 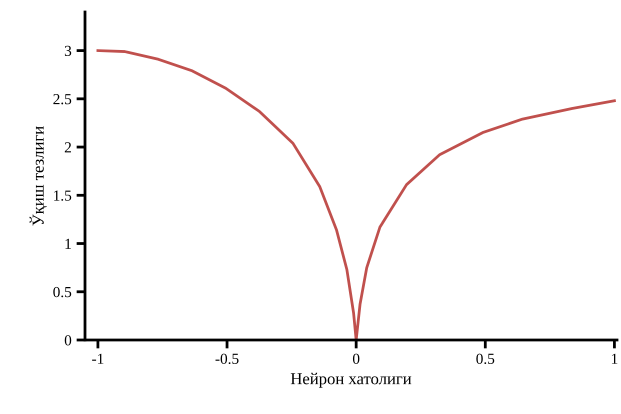 I want to click on y-tick-label: 0, so click(x=68, y=340).